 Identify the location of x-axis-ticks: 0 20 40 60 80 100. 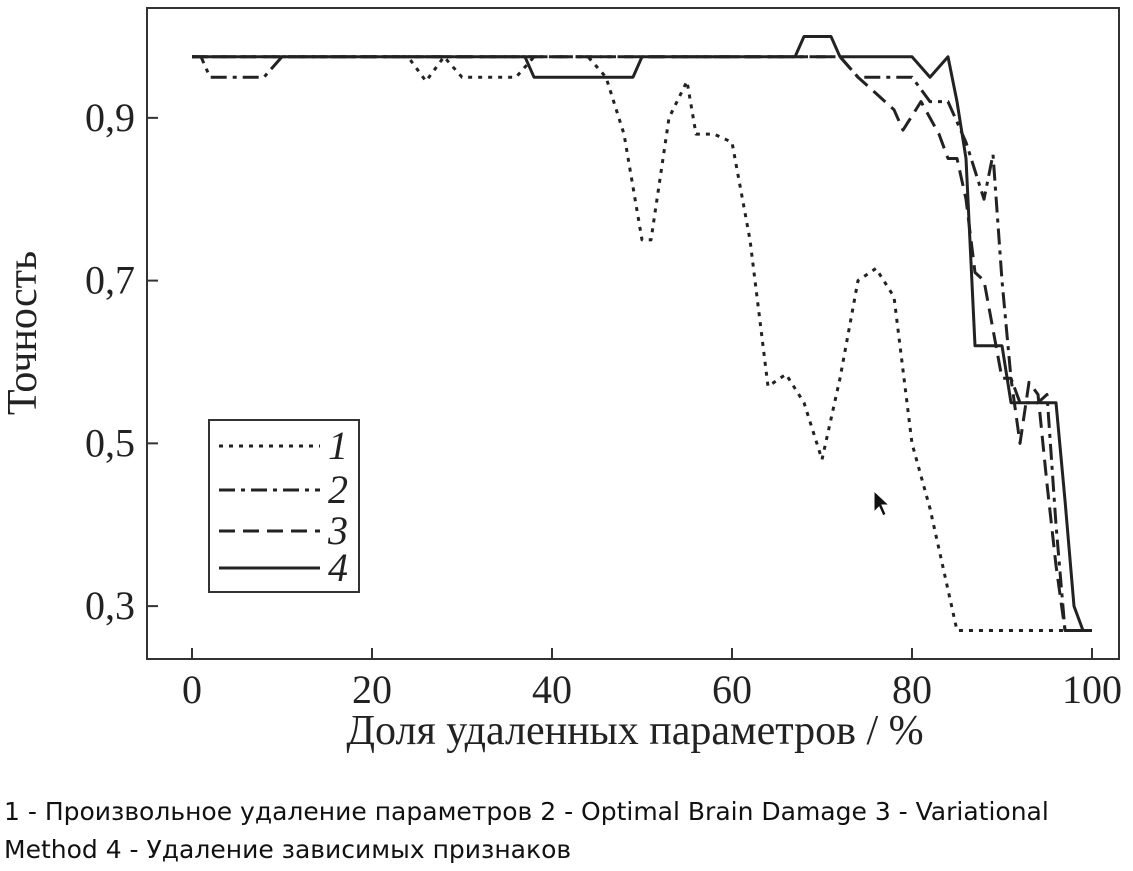
(652, 680).